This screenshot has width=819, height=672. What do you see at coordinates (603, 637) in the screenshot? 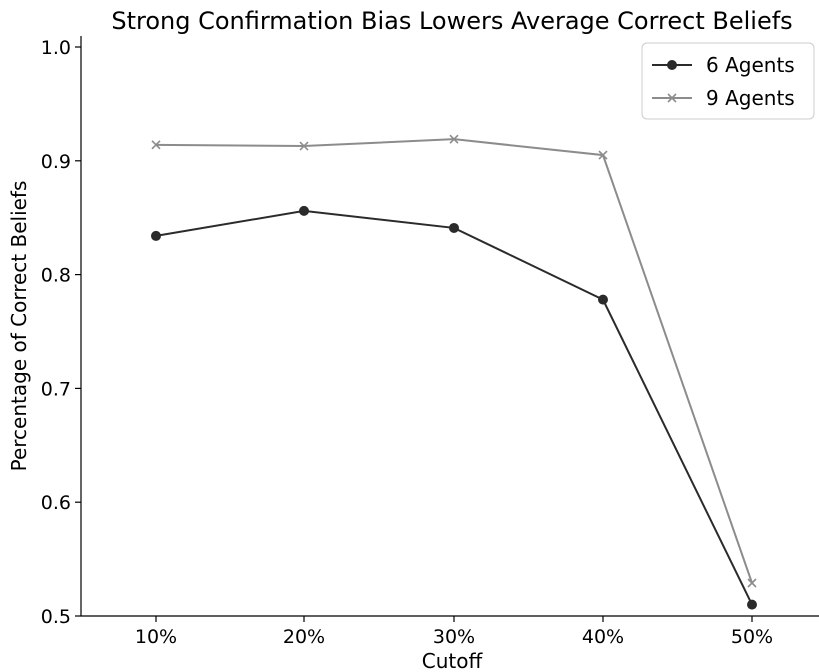
I see `x-tick-label: 40%` at bounding box center [603, 637].